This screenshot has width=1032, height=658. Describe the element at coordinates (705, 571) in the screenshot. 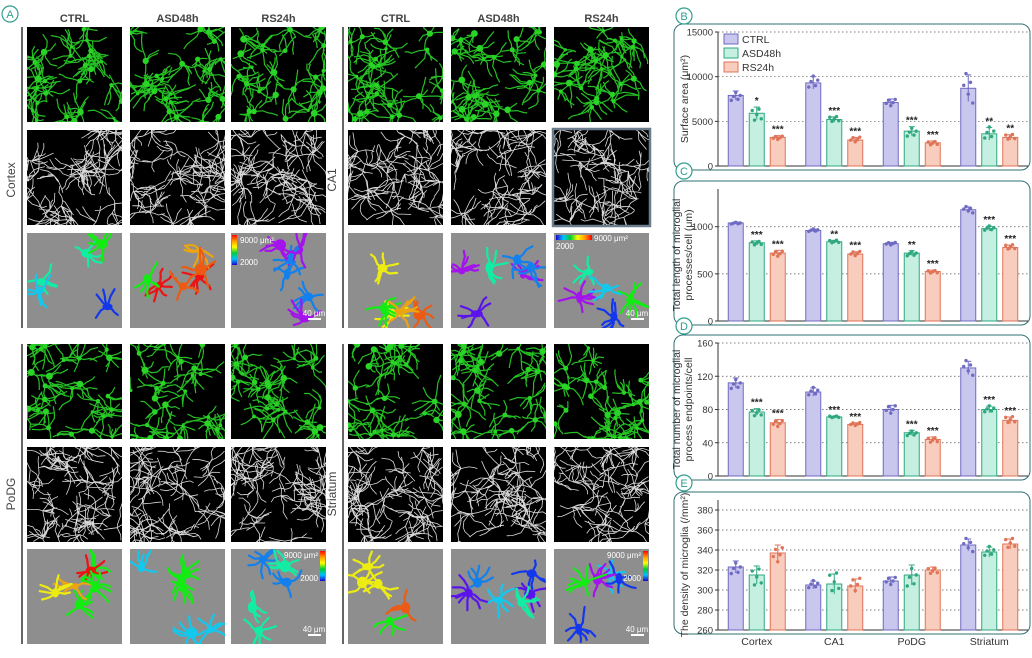

I see `y-tick-label: 320` at that location.